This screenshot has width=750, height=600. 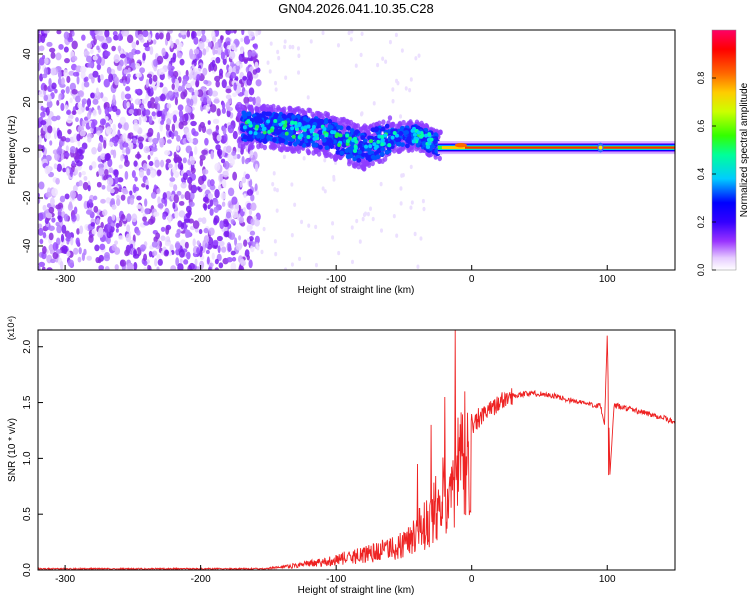 What do you see at coordinates (27, 570) in the screenshot?
I see `y-tick-label: 0.0` at bounding box center [27, 570].